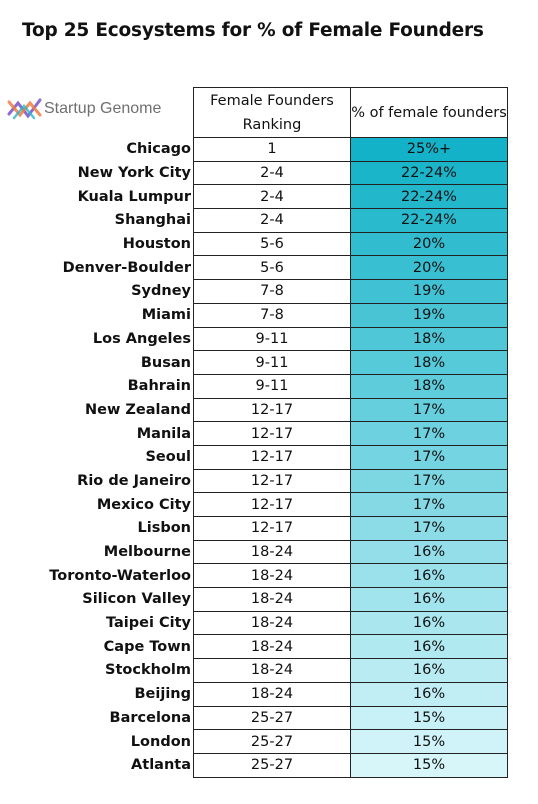 The image size is (538, 804). Describe the element at coordinates (141, 338) in the screenshot. I see `city: Los Angeles` at that location.